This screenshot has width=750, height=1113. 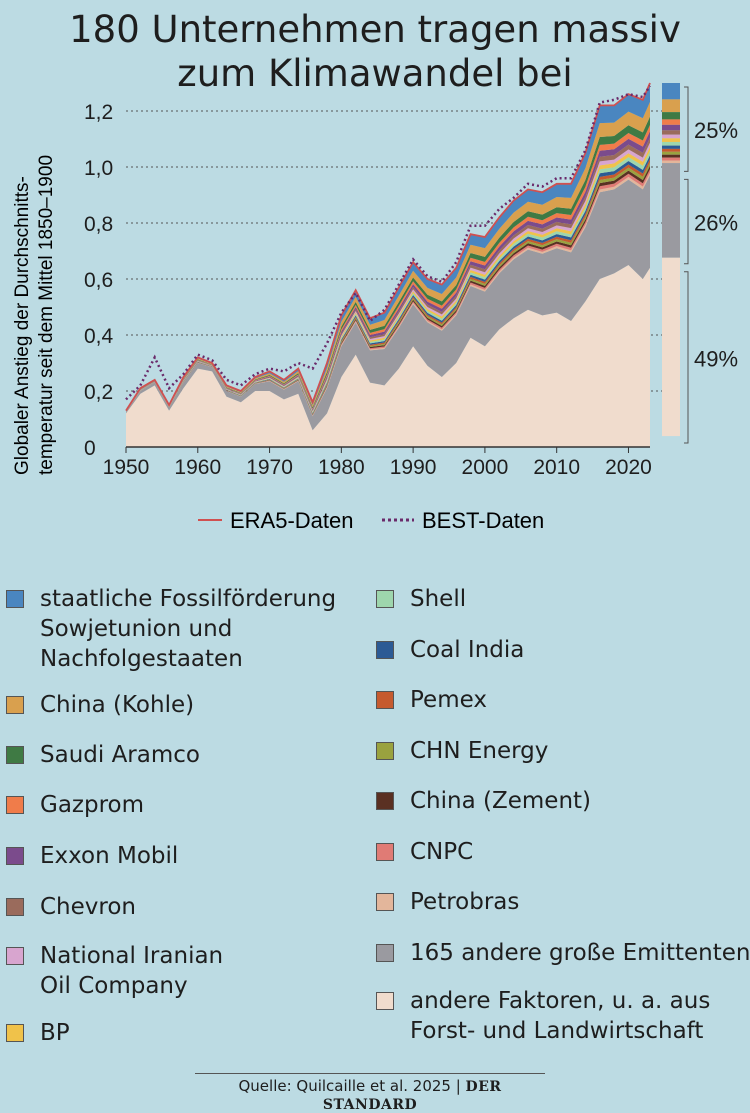 I want to click on legend-label: Gazprom, so click(x=92, y=805).